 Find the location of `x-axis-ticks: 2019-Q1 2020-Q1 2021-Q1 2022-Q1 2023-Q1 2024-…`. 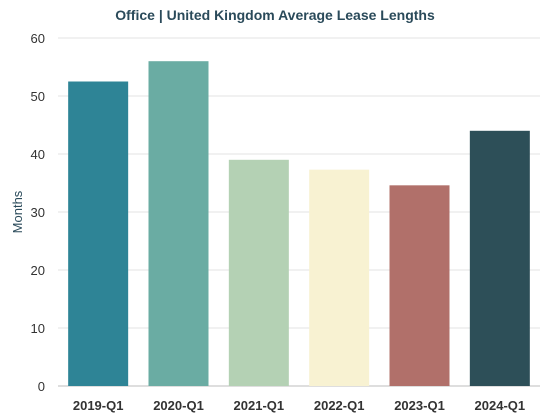

x-axis-ticks: 2019-Q1 2020-Q1 2021-Q1 2022-Q1 2023-Q1 2024-… is located at coordinates (299, 405).